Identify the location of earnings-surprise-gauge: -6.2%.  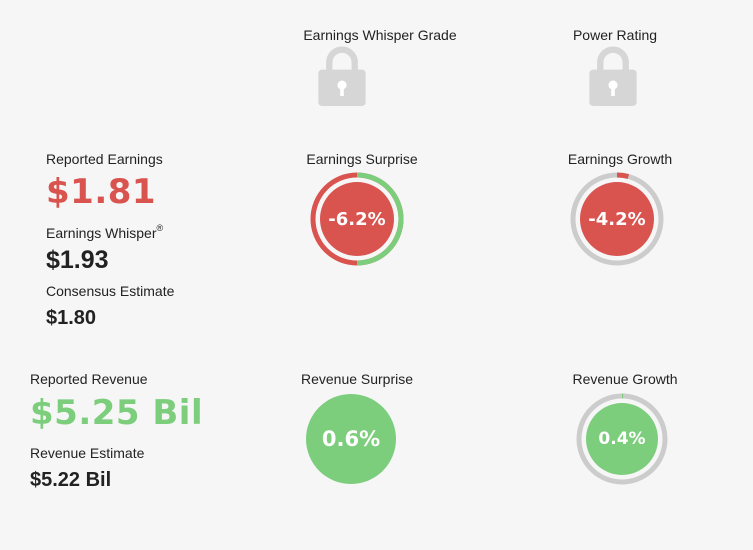
(357, 219).